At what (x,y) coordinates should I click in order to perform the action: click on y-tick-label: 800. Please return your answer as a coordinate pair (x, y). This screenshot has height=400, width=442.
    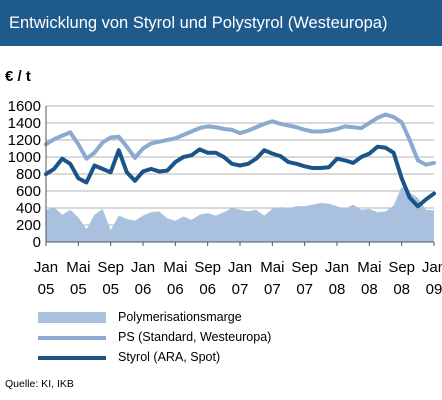
    Looking at the image, I should click on (28, 174).